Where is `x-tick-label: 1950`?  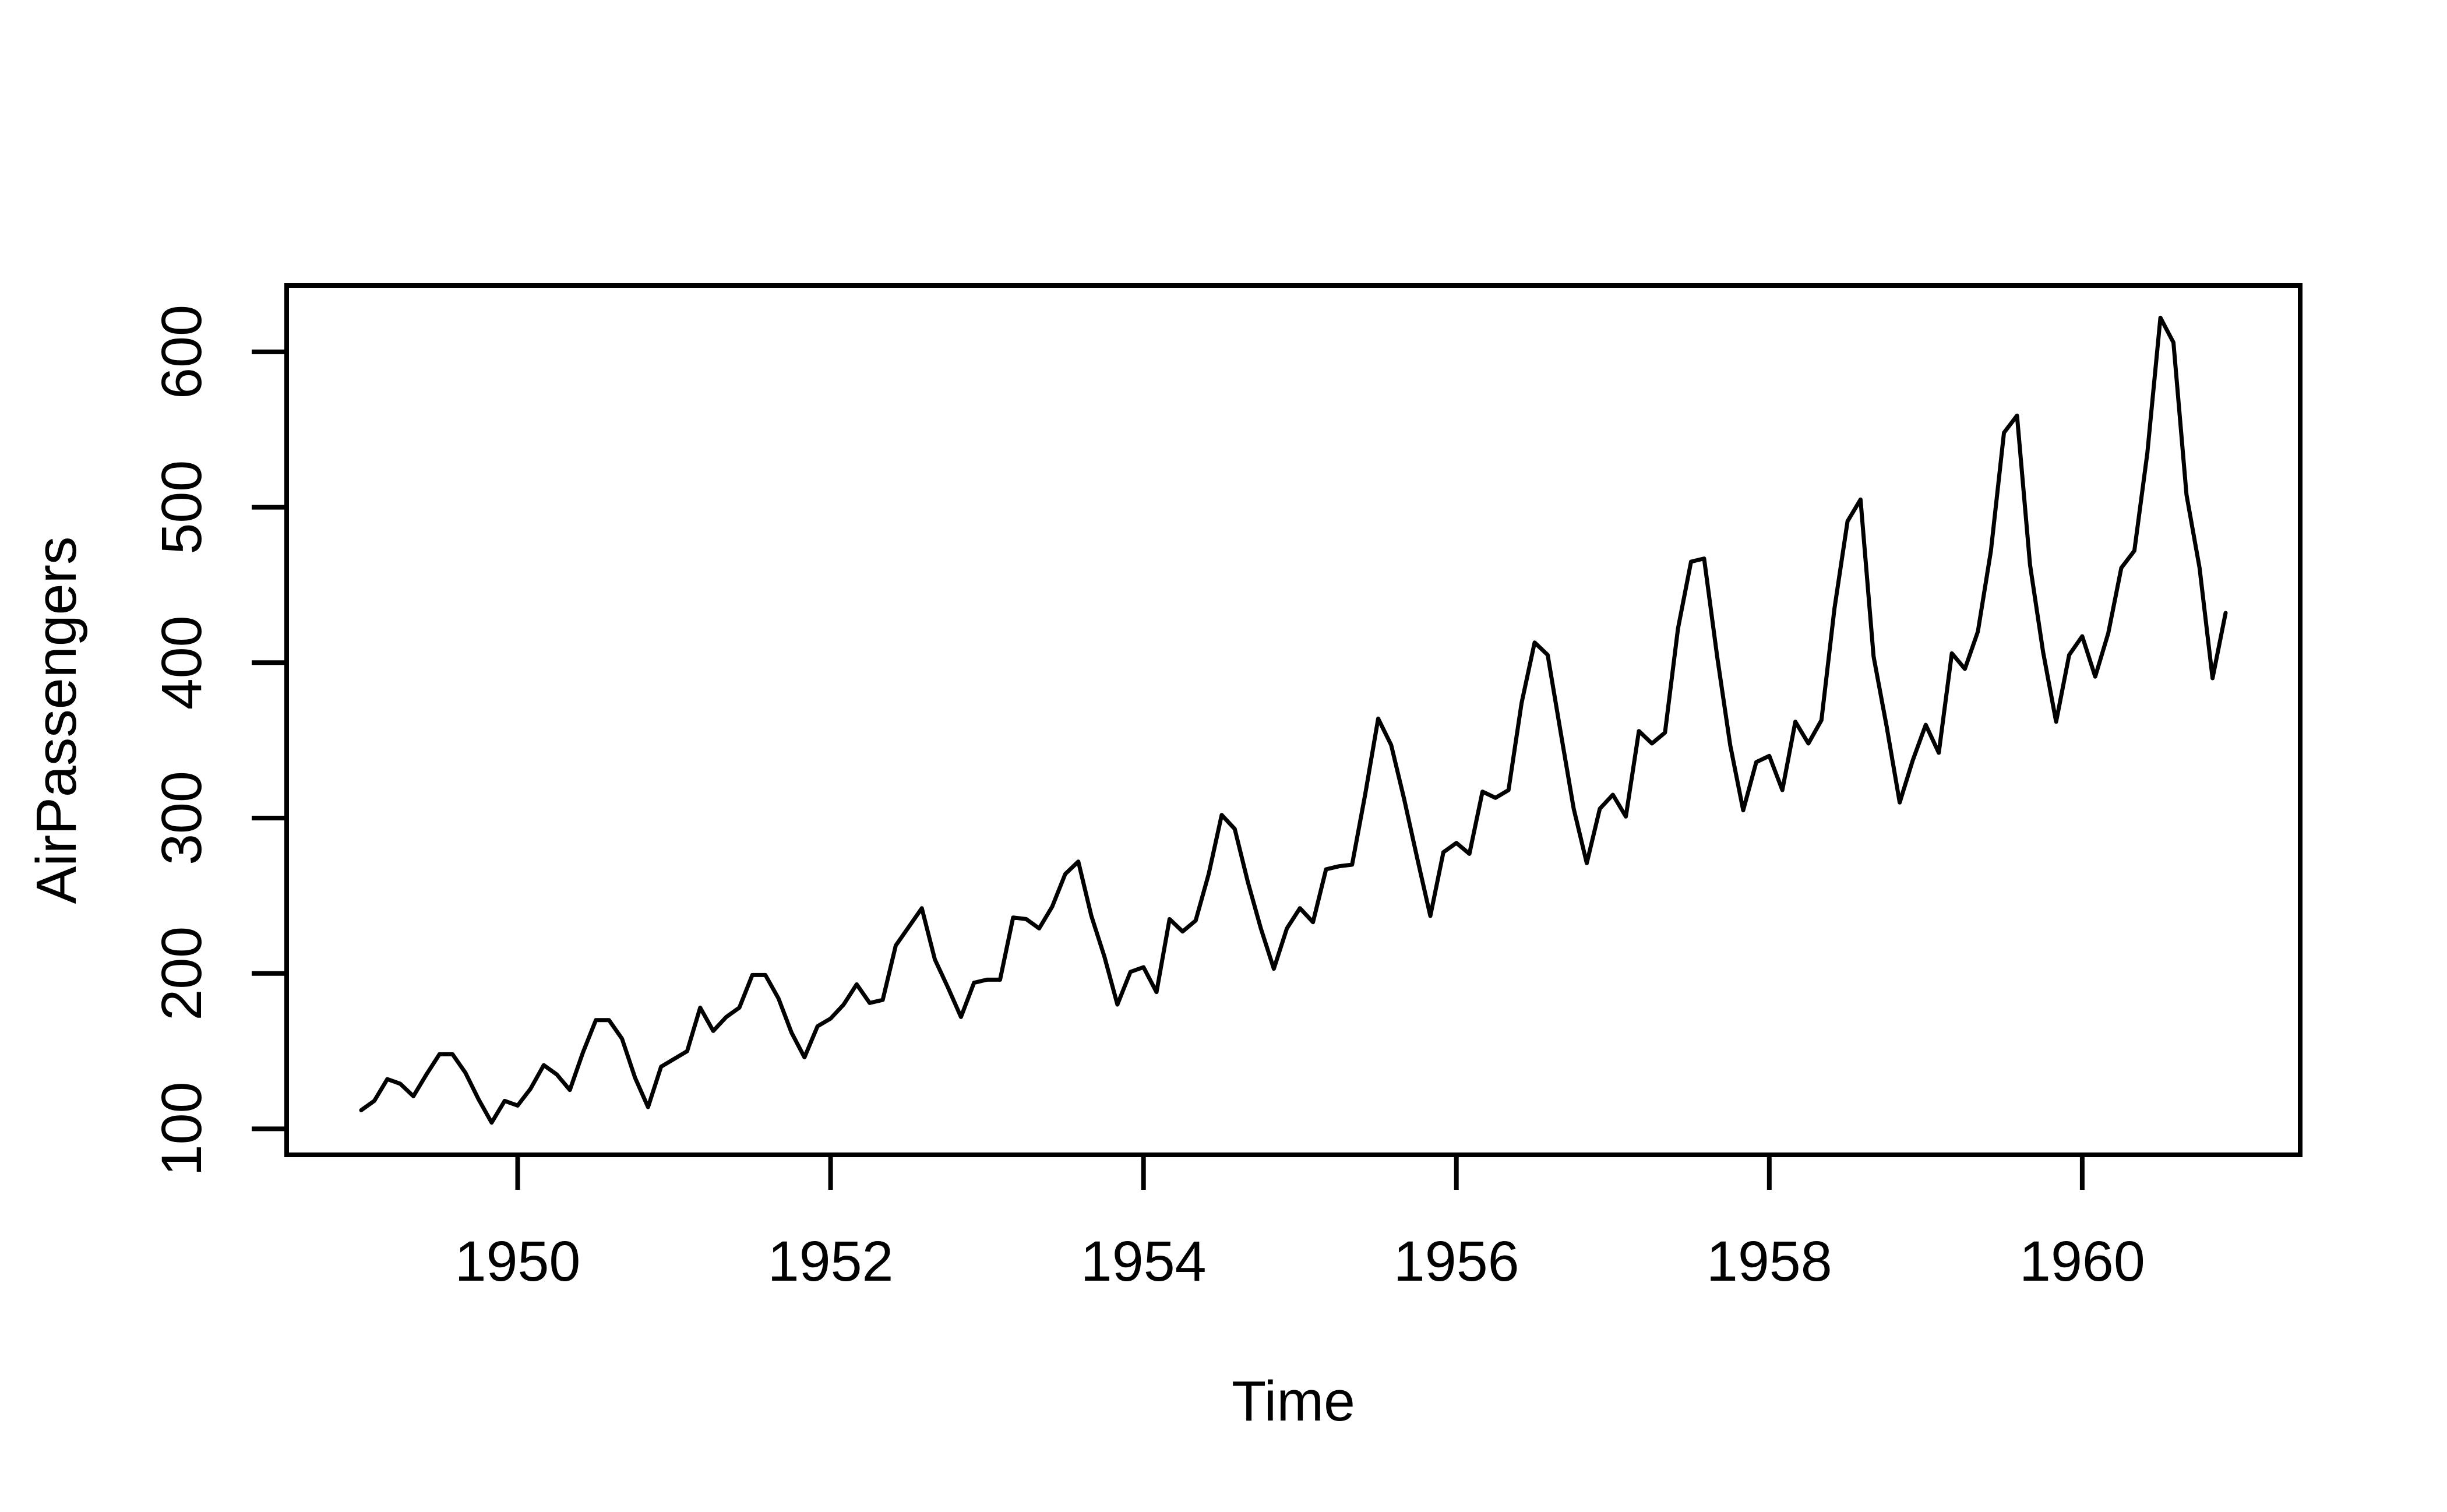
x-tick-label: 1950 is located at coordinates (518, 1261).